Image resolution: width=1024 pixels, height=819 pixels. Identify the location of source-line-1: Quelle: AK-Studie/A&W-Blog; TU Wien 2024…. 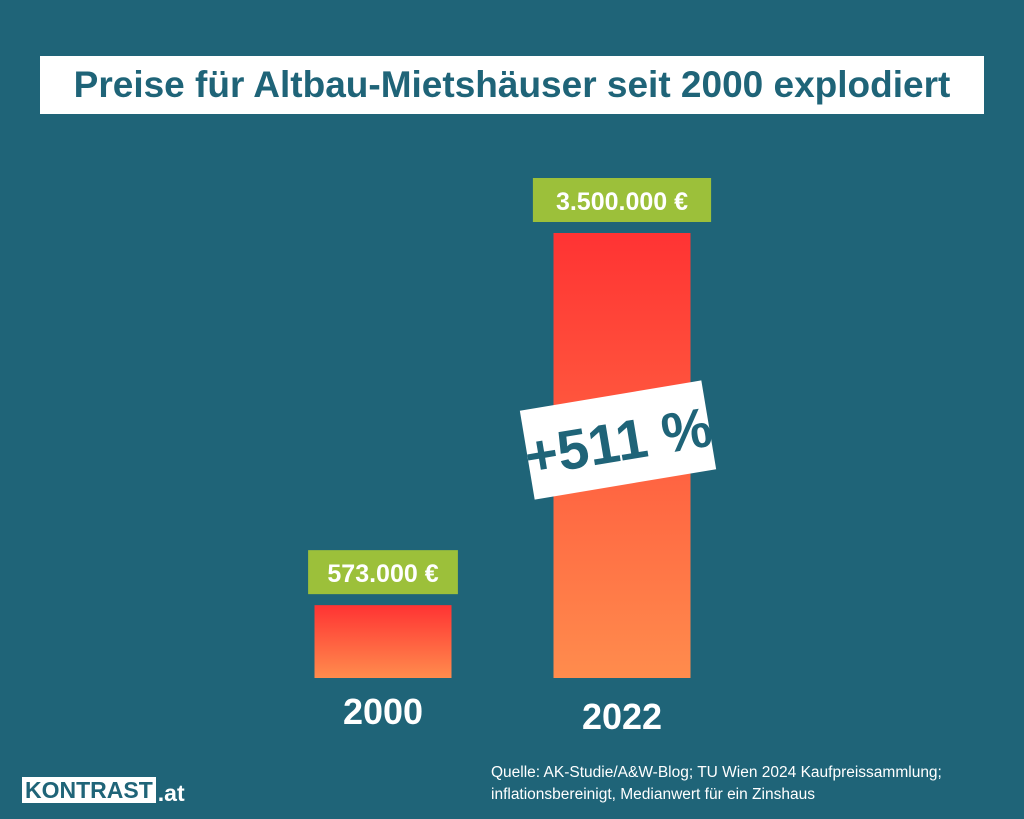
(716, 772).